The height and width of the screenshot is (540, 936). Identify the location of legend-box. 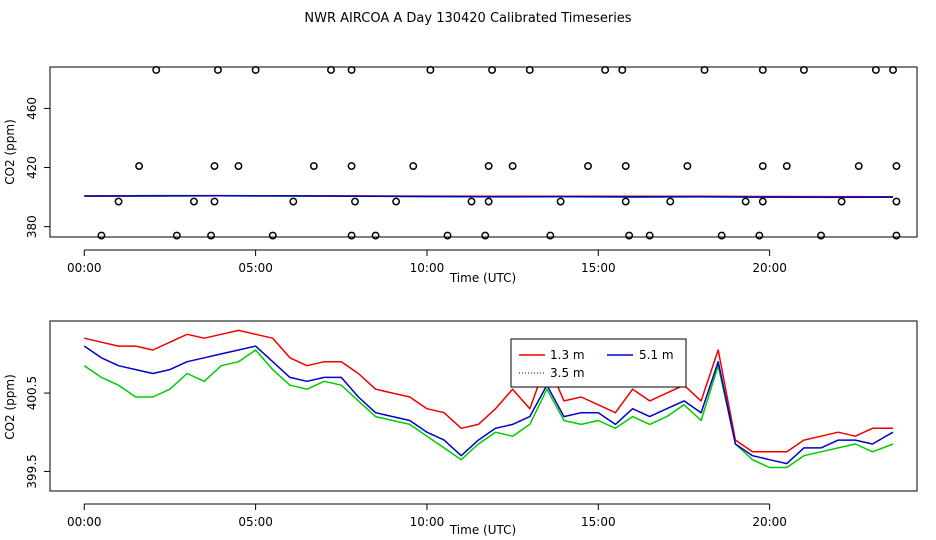
(598, 363).